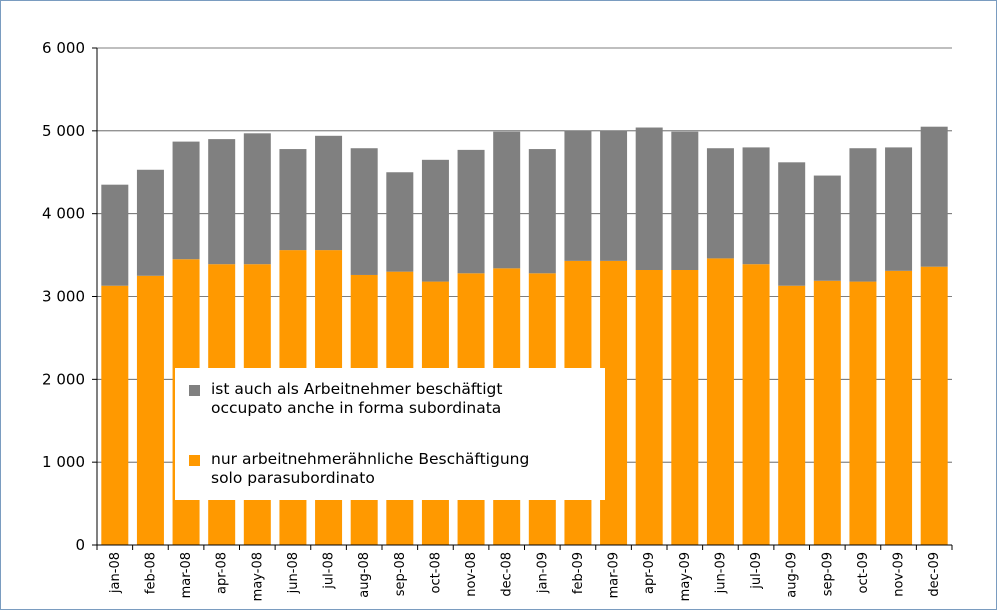 This screenshot has height=610, width=997. Describe the element at coordinates (115, 573) in the screenshot. I see `x-tick-label: jan-08` at that location.